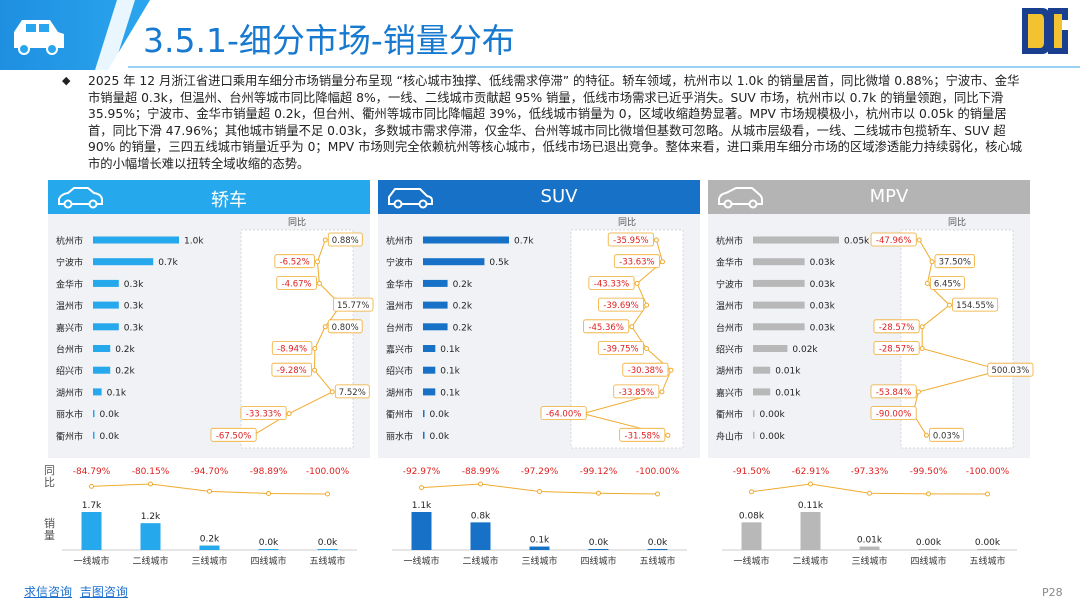 This screenshot has height=607, width=1080. I want to click on tier-yoy-label: -80.15%, so click(151, 472).